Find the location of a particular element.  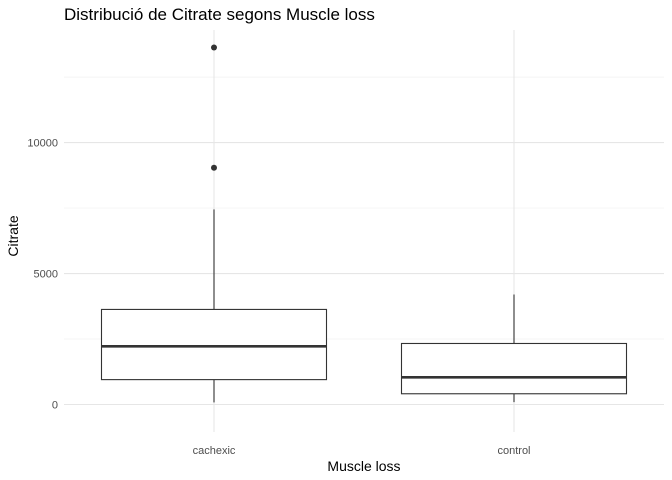

x-tick-label-cachexic: cachexic is located at coordinates (214, 451).